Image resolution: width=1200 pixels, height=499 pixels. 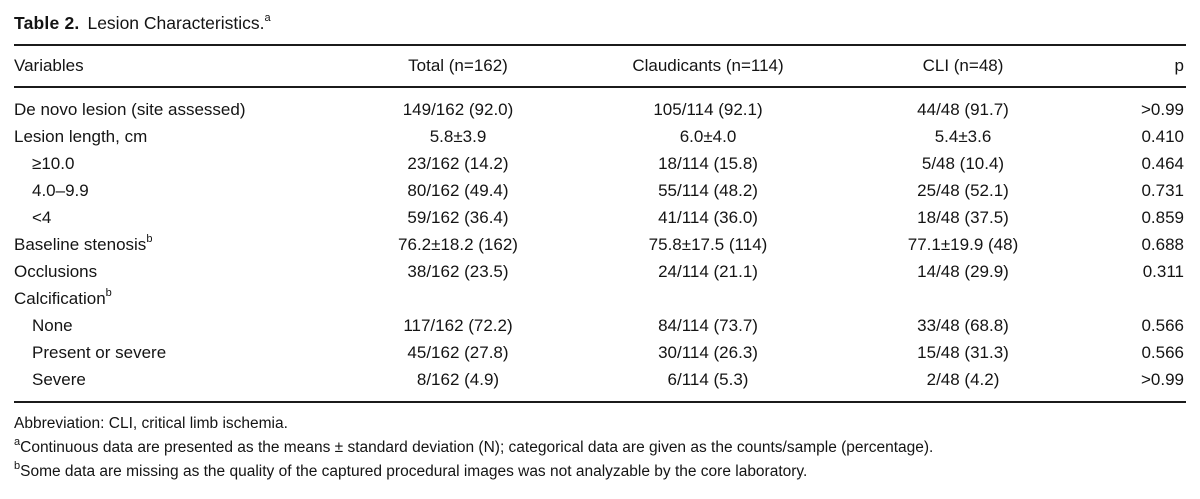 What do you see at coordinates (458, 109) in the screenshot?
I see `cell-total: 149/162 (92.0)` at bounding box center [458, 109].